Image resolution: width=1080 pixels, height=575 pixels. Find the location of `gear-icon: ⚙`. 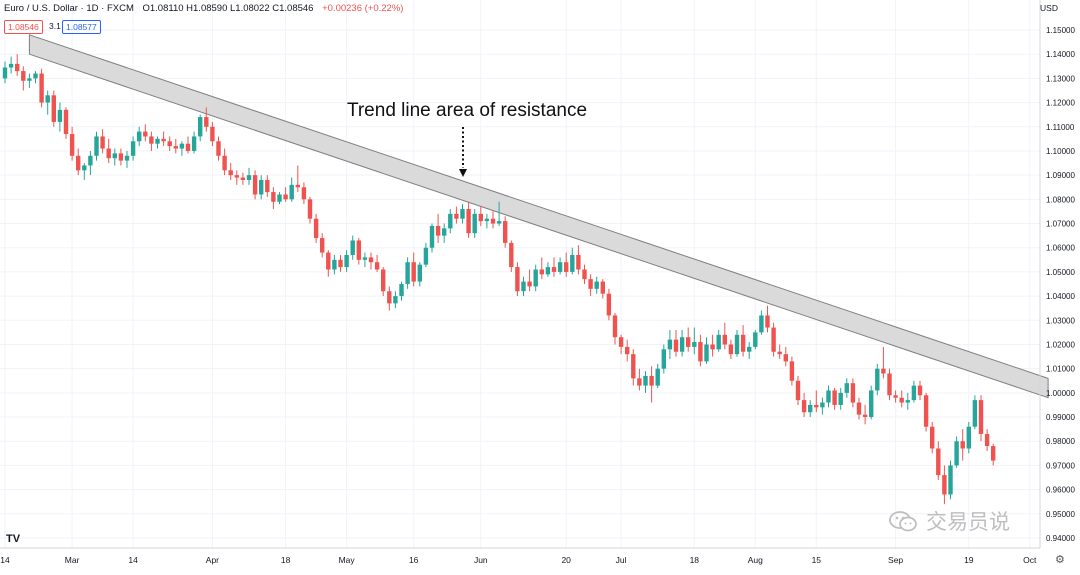

gear-icon: ⚙ is located at coordinates (1060, 560).